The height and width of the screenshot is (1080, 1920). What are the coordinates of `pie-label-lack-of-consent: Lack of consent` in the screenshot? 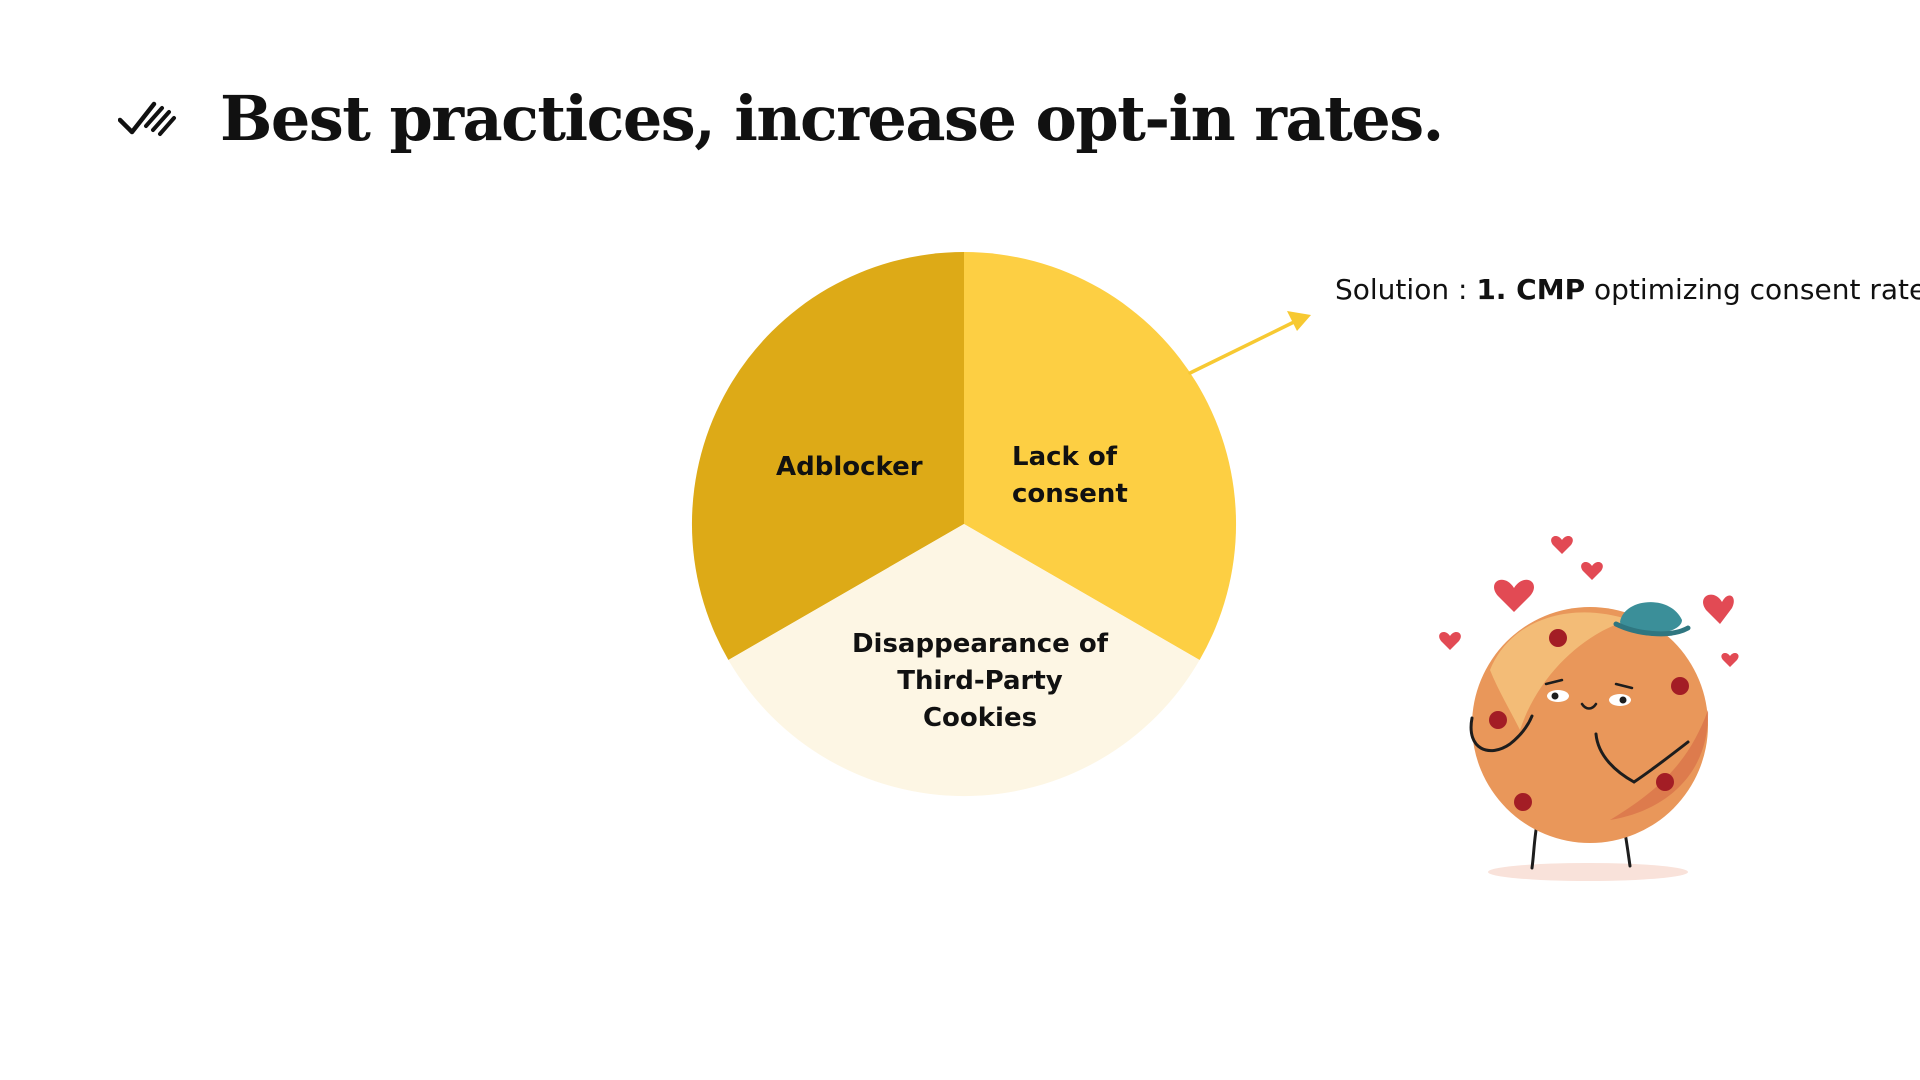 It's located at (1070, 475).